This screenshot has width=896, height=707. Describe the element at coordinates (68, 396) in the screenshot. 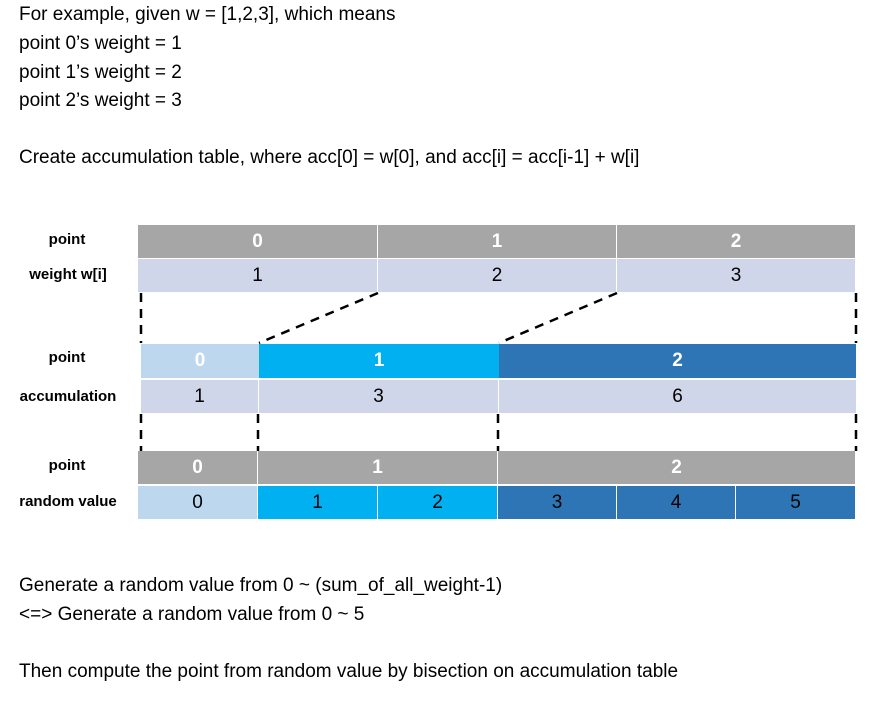

I see `table2-acc-label: accumulation` at that location.